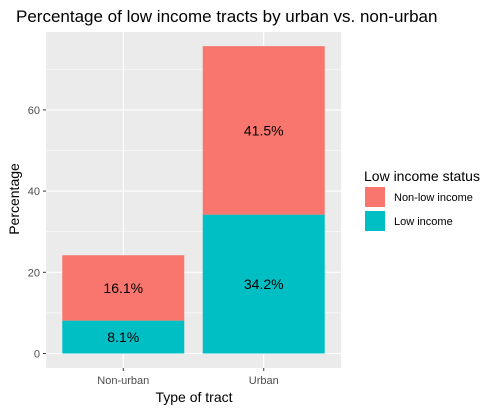 The height and width of the screenshot is (411, 500). What do you see at coordinates (422, 176) in the screenshot?
I see `legend-title: Low income status` at bounding box center [422, 176].